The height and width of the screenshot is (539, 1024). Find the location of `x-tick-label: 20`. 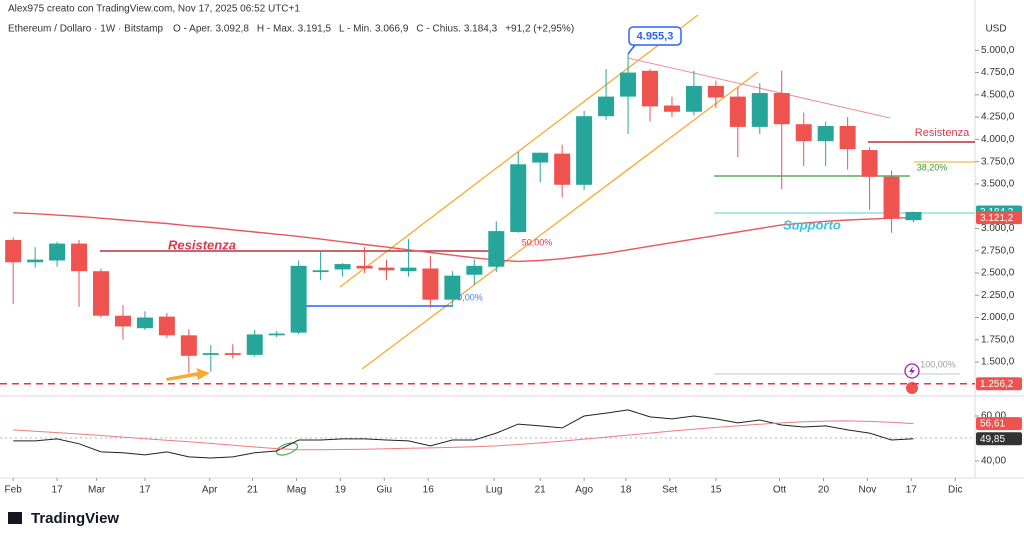

x-tick-label: 20 is located at coordinates (824, 490).